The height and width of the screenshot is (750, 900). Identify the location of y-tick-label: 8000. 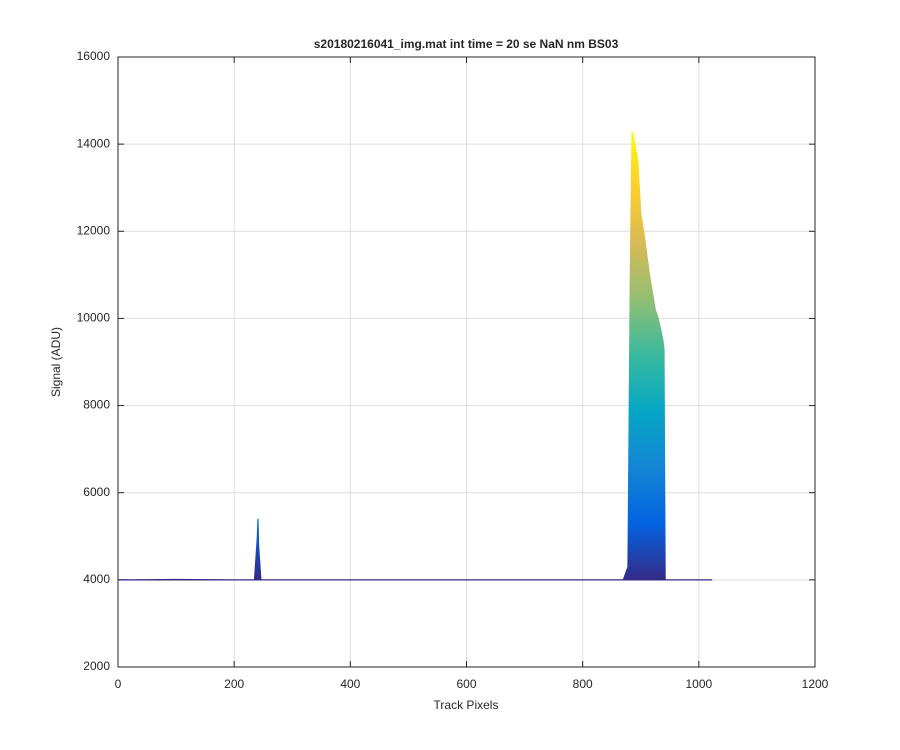
(96, 405).